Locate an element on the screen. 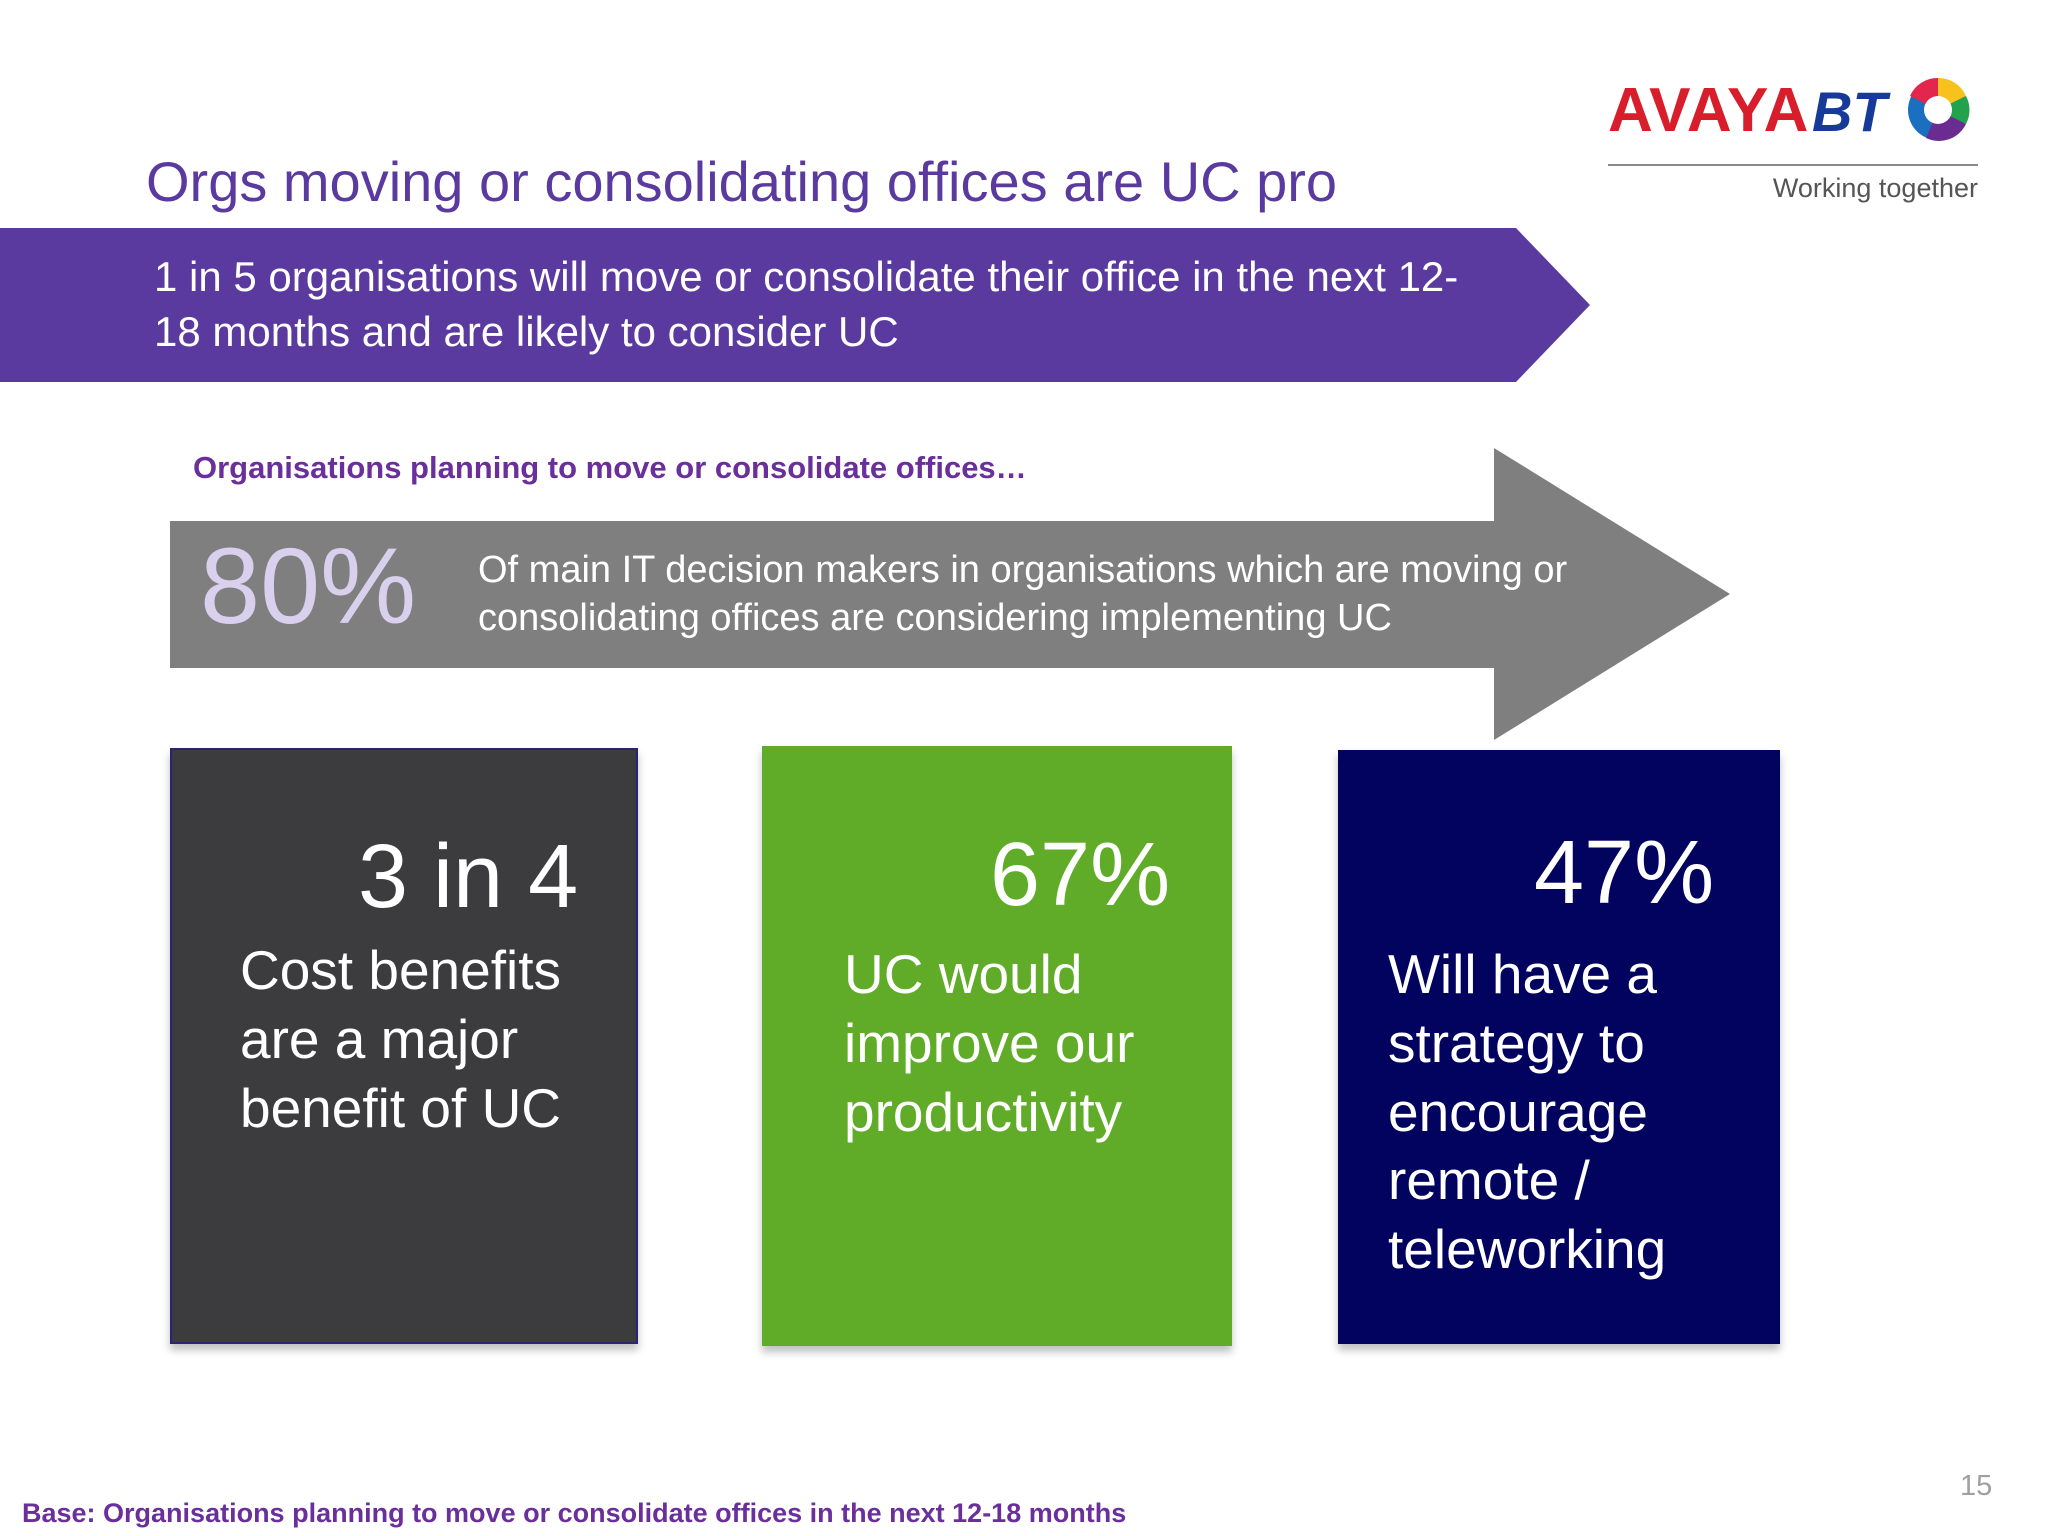 The width and height of the screenshot is (2048, 1536). card-value: 67% is located at coordinates (1080, 875).